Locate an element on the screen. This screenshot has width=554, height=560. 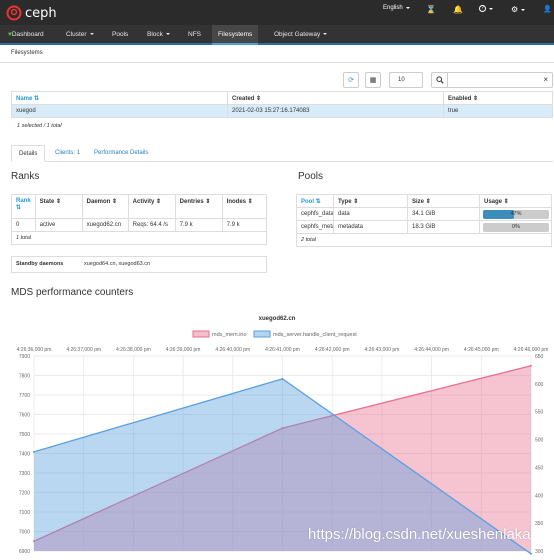
y-right-tick-label: 650 is located at coordinates (539, 357).